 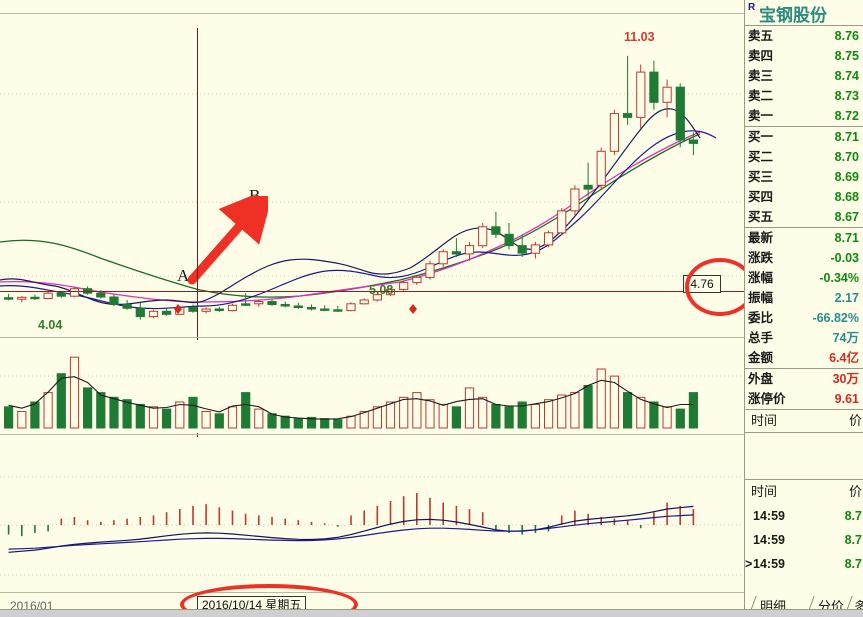 I want to click on quote-row-value: 74万, so click(x=845, y=338).